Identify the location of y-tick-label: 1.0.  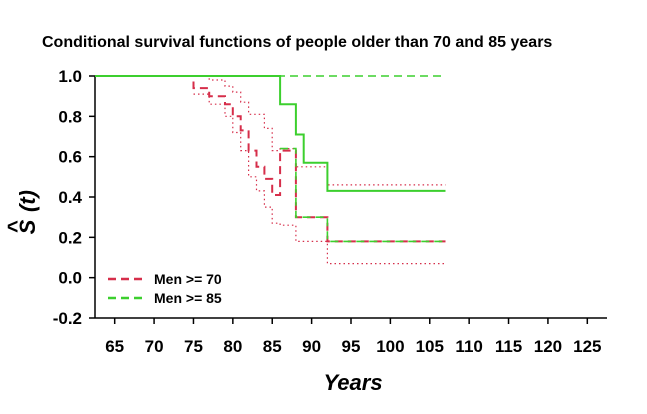
(70, 76).